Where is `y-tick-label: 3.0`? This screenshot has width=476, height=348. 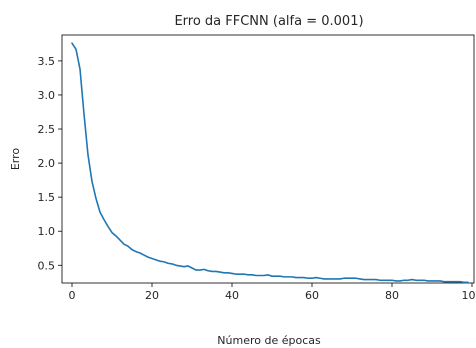
y-tick-label: 3.0 is located at coordinates (47, 95).